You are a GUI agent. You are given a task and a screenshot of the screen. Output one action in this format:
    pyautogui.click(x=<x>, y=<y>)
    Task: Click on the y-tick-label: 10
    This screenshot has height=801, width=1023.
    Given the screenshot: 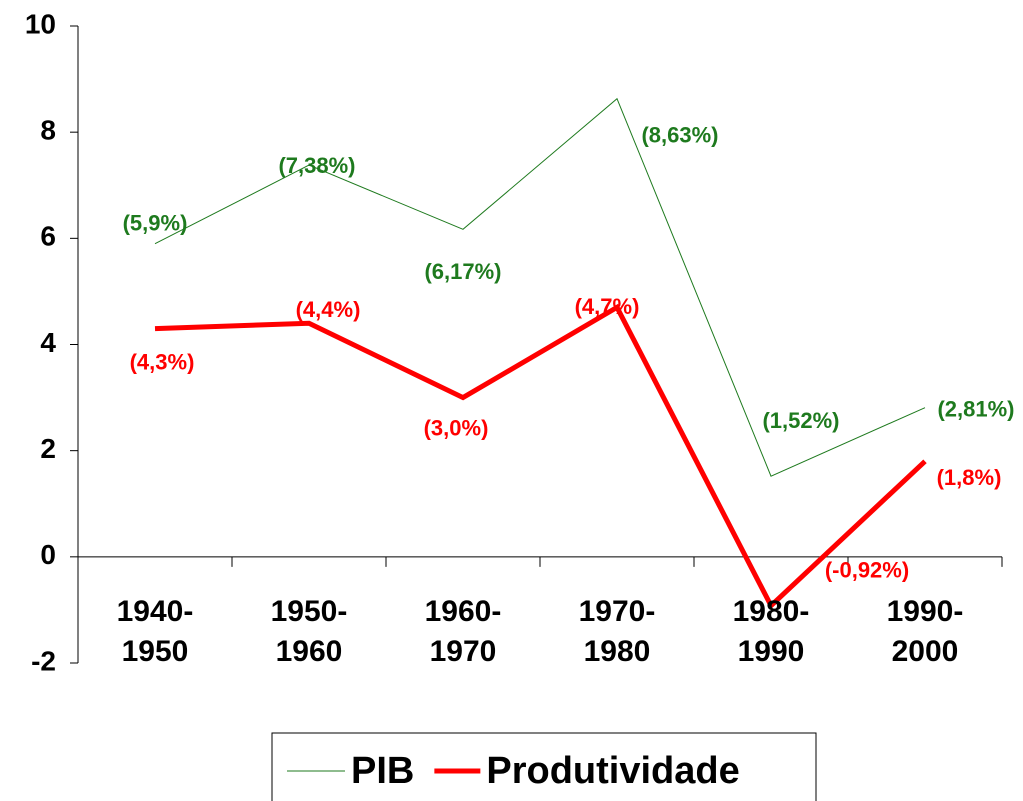 What is the action you would take?
    pyautogui.click(x=40, y=23)
    